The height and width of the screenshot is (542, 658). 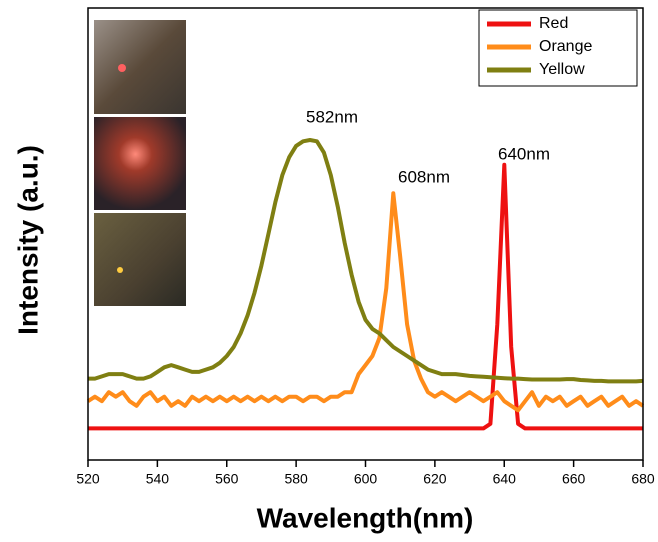 I want to click on y-axis-title: Intensity (a.u.), so click(x=27, y=240).